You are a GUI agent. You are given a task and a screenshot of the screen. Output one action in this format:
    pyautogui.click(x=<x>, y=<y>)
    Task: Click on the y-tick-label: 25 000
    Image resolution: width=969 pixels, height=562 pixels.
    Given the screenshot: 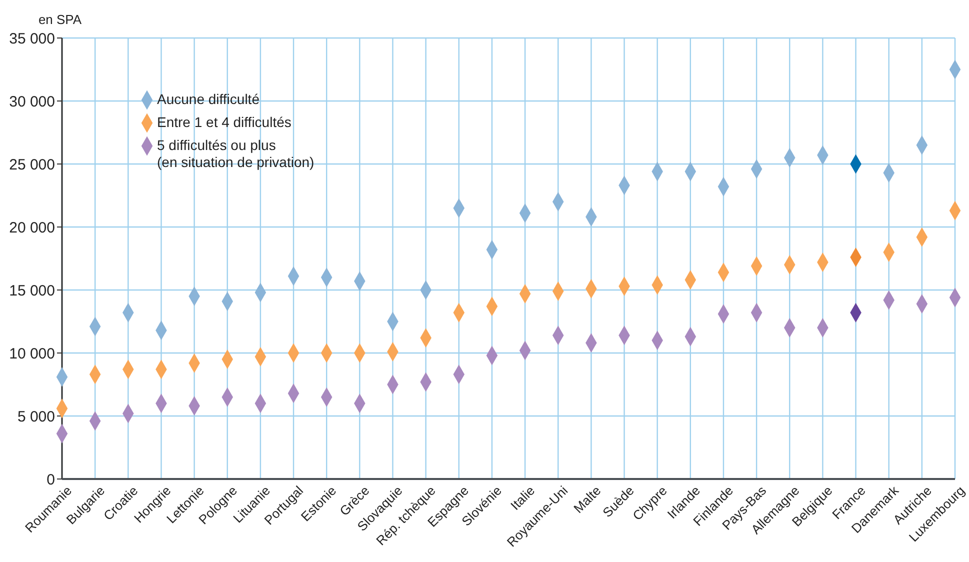 What is the action you would take?
    pyautogui.click(x=32, y=165)
    